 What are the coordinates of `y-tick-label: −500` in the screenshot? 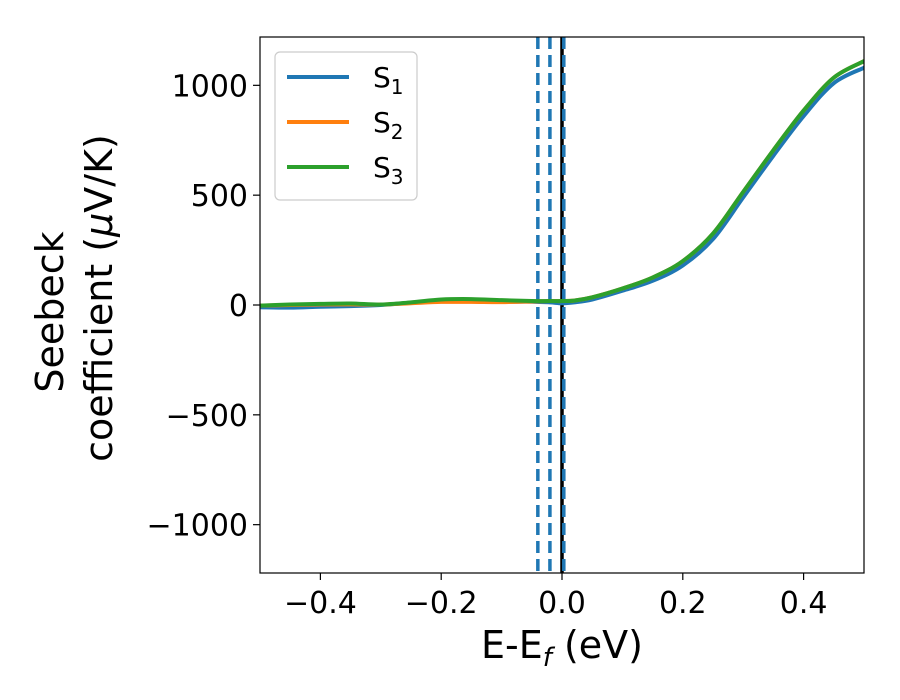 It's located at (207, 416).